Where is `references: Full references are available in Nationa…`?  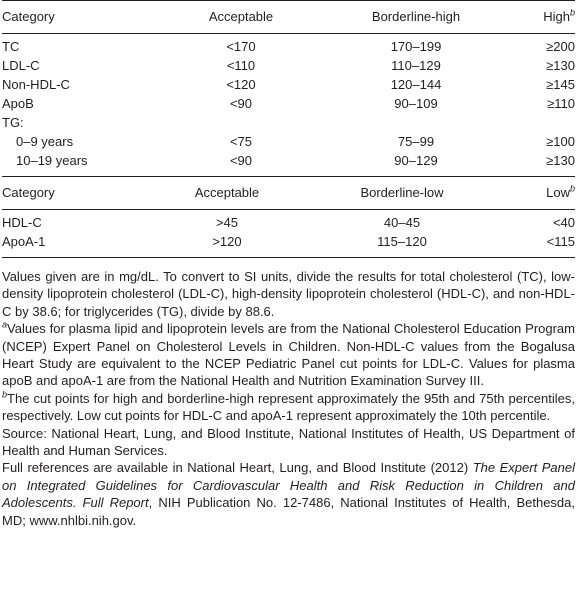
references: Full references are available in Nationa… is located at coordinates (288, 494).